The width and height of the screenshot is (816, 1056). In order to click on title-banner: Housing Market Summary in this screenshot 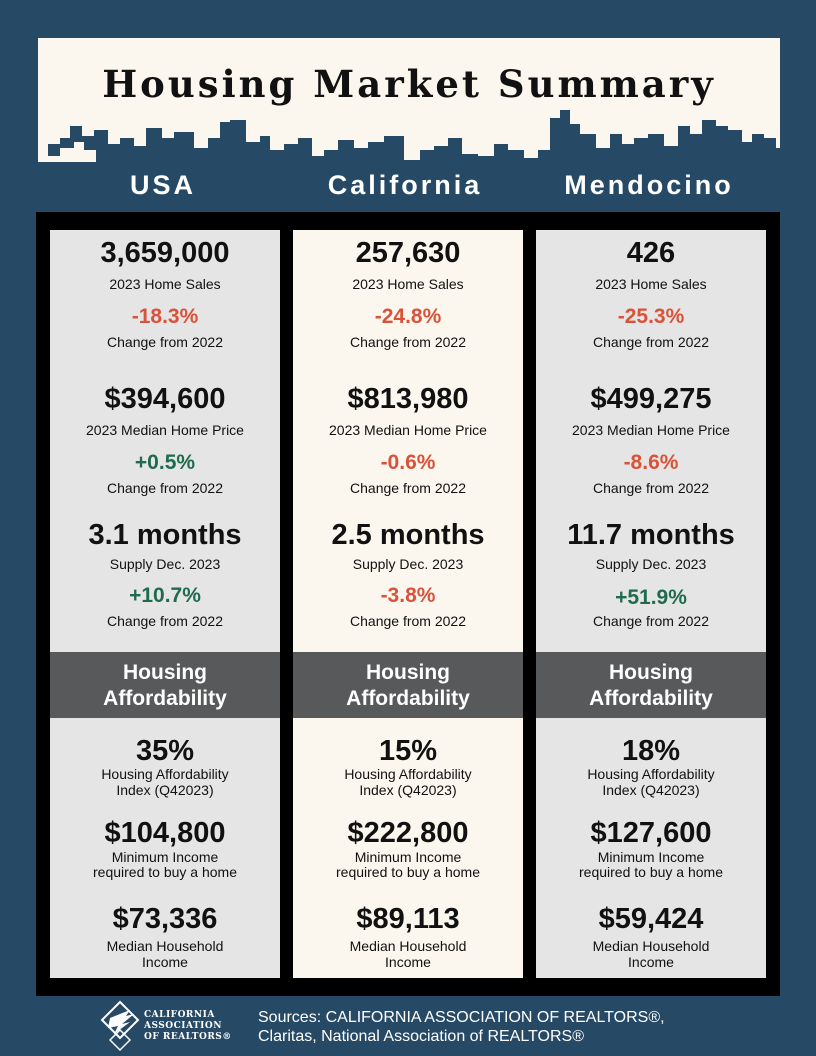, I will do `click(409, 114)`.